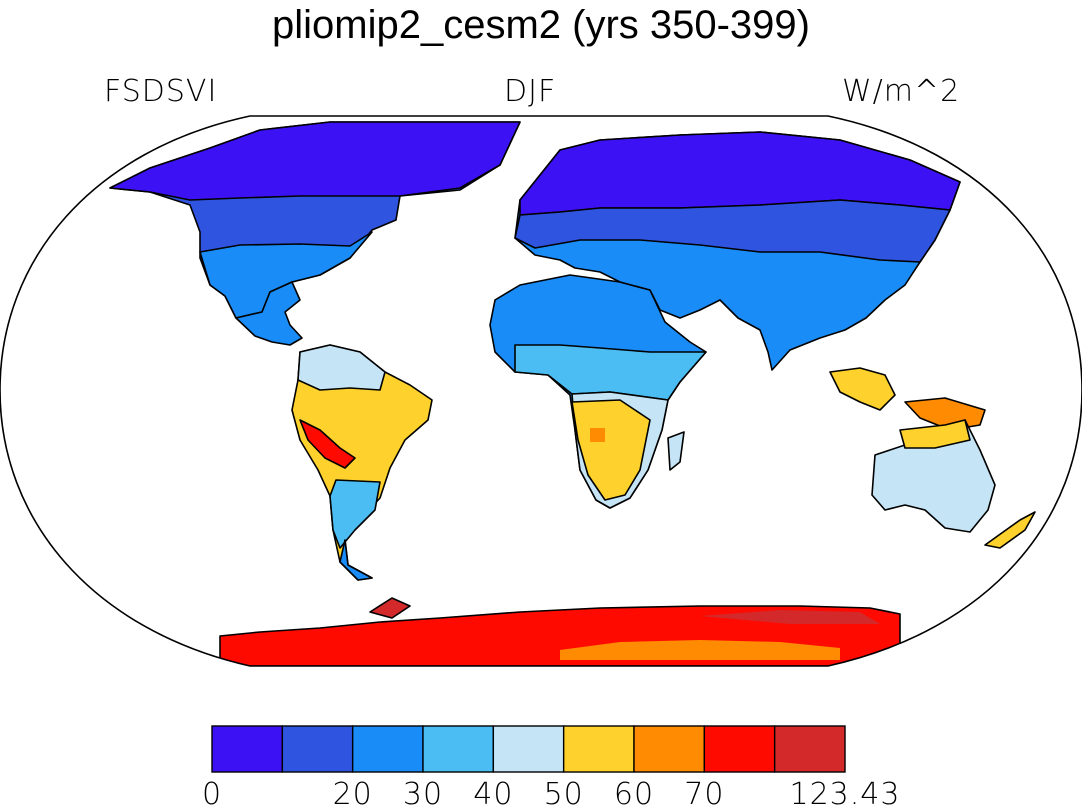 This screenshot has width=1082, height=812. Describe the element at coordinates (493, 794) in the screenshot. I see `colorbar-tick-label: 40` at that location.